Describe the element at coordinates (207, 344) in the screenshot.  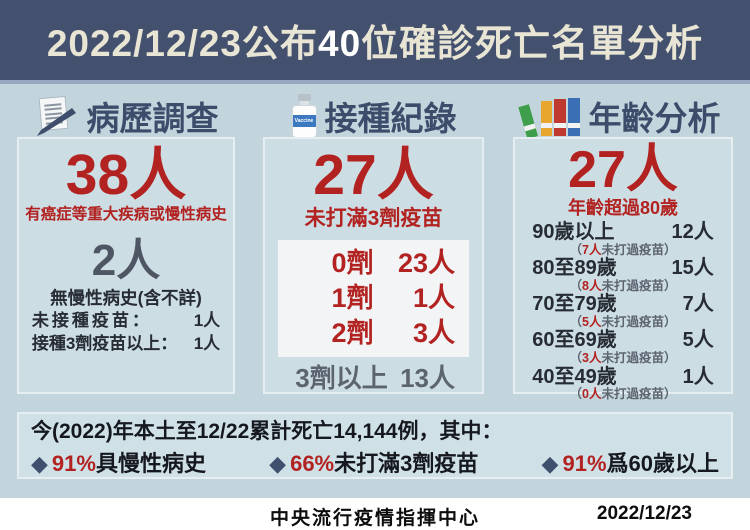
I see `detail-value: 1人` at that location.